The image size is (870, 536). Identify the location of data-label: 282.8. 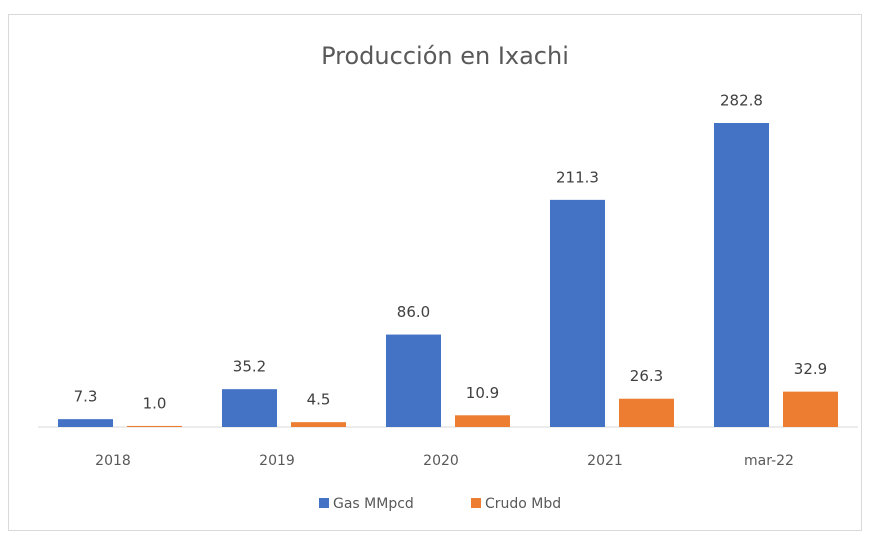
(741, 101).